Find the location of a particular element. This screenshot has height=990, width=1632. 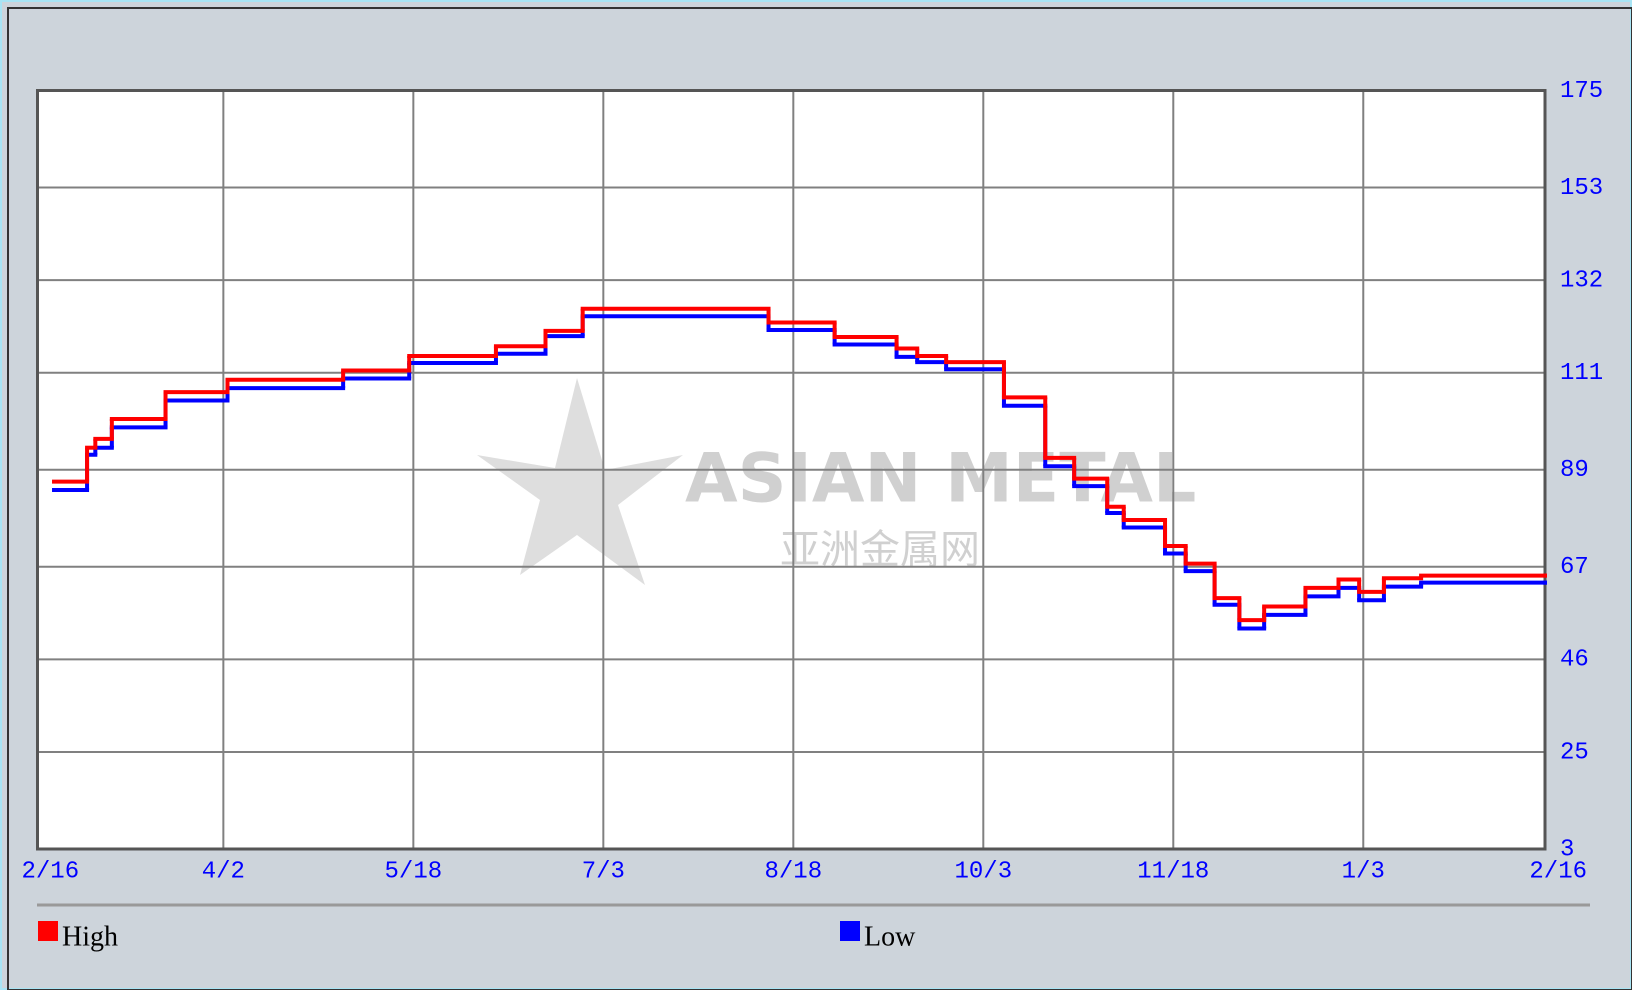

watermark-logo is located at coordinates (580, 481).